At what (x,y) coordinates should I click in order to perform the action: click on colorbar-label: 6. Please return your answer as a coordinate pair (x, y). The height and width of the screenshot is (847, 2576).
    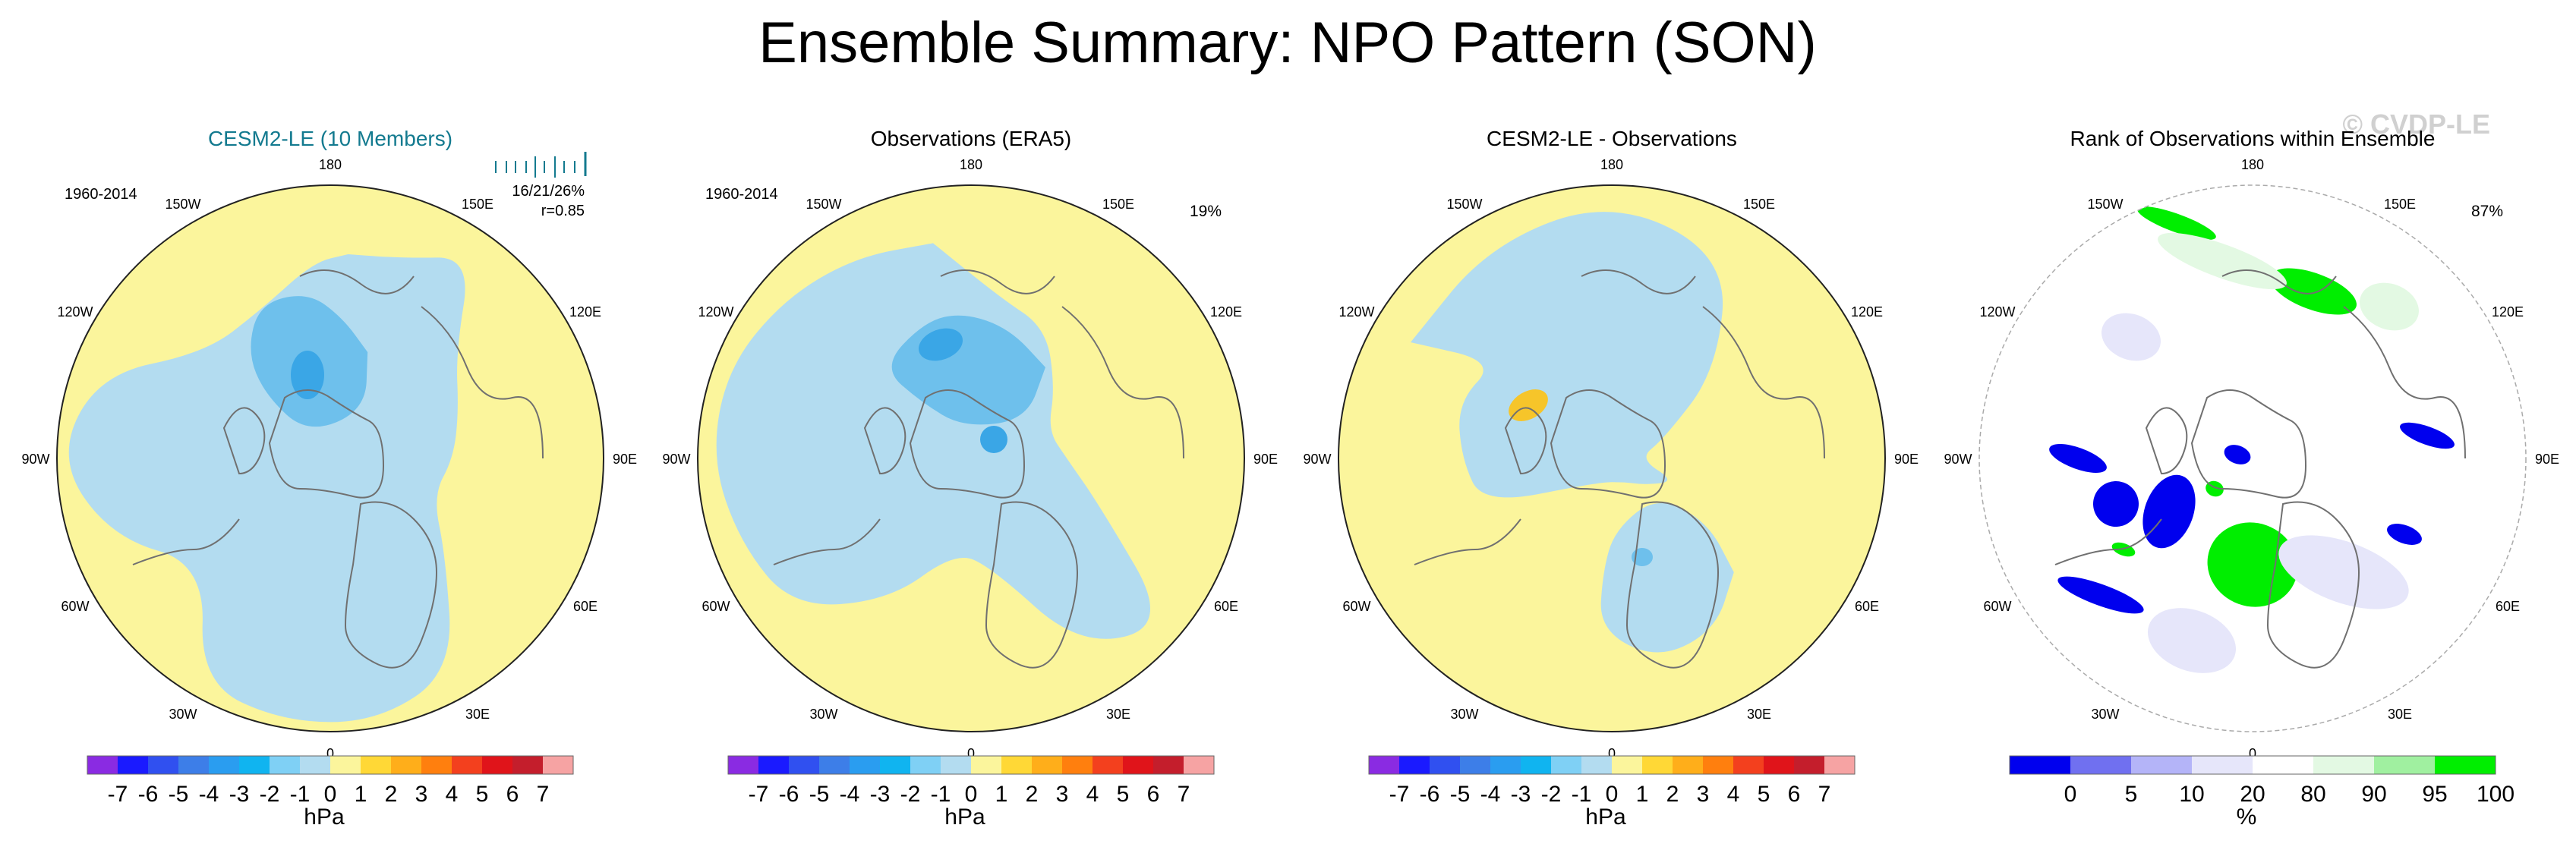
    Looking at the image, I should click on (512, 794).